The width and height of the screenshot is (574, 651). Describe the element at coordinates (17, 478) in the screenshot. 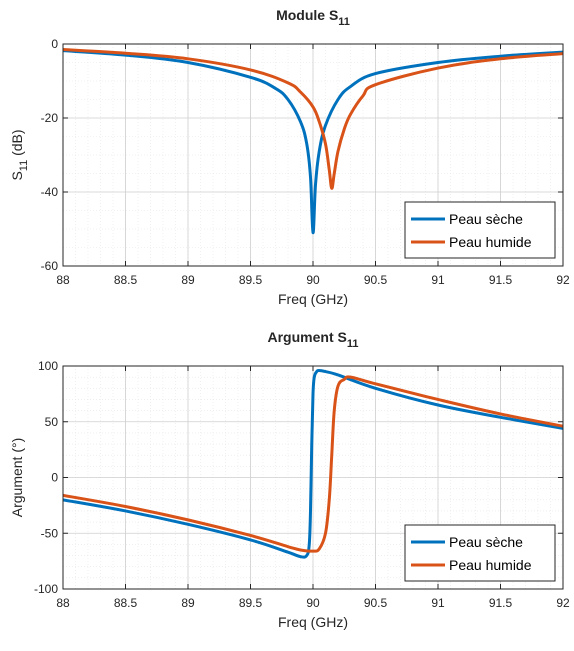

I see `y-axis-label: Argument (°)` at that location.